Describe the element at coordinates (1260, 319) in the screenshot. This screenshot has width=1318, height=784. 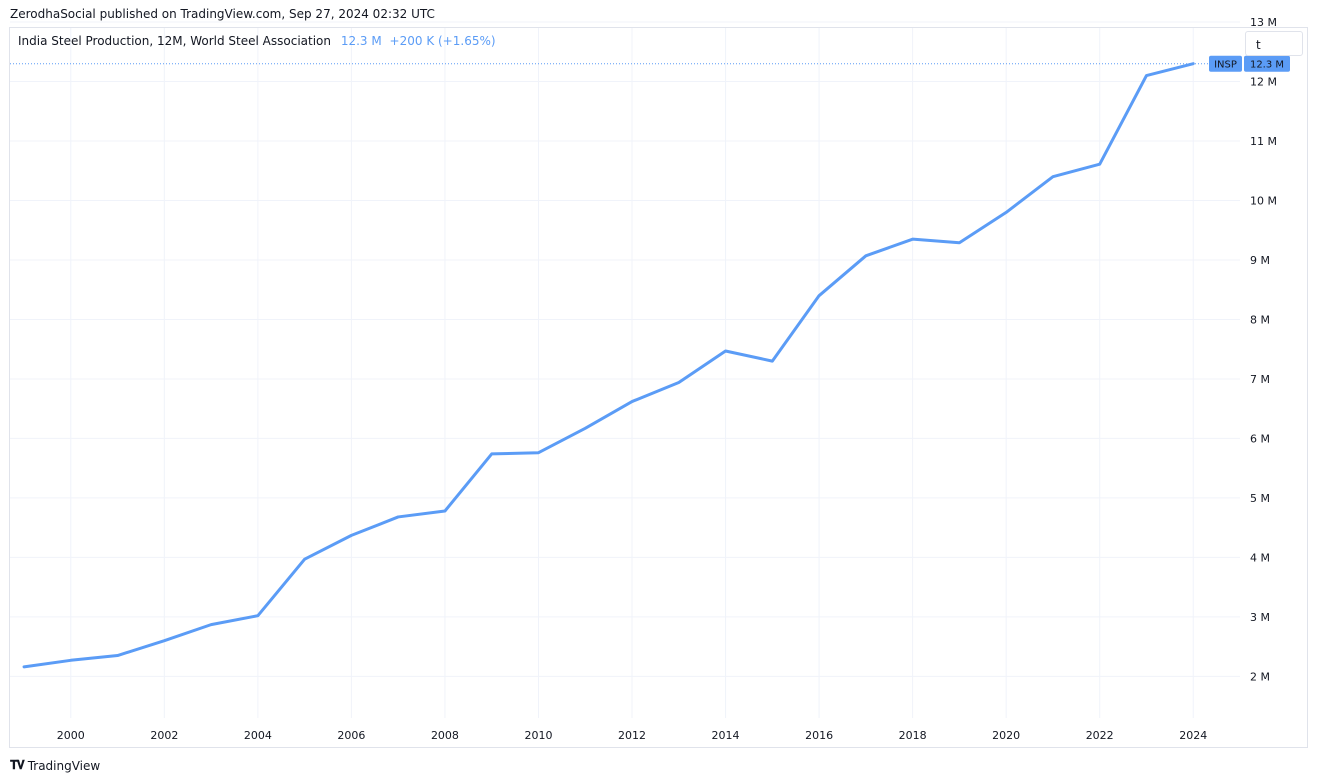
I see `y-tick-label: 8 M` at that location.